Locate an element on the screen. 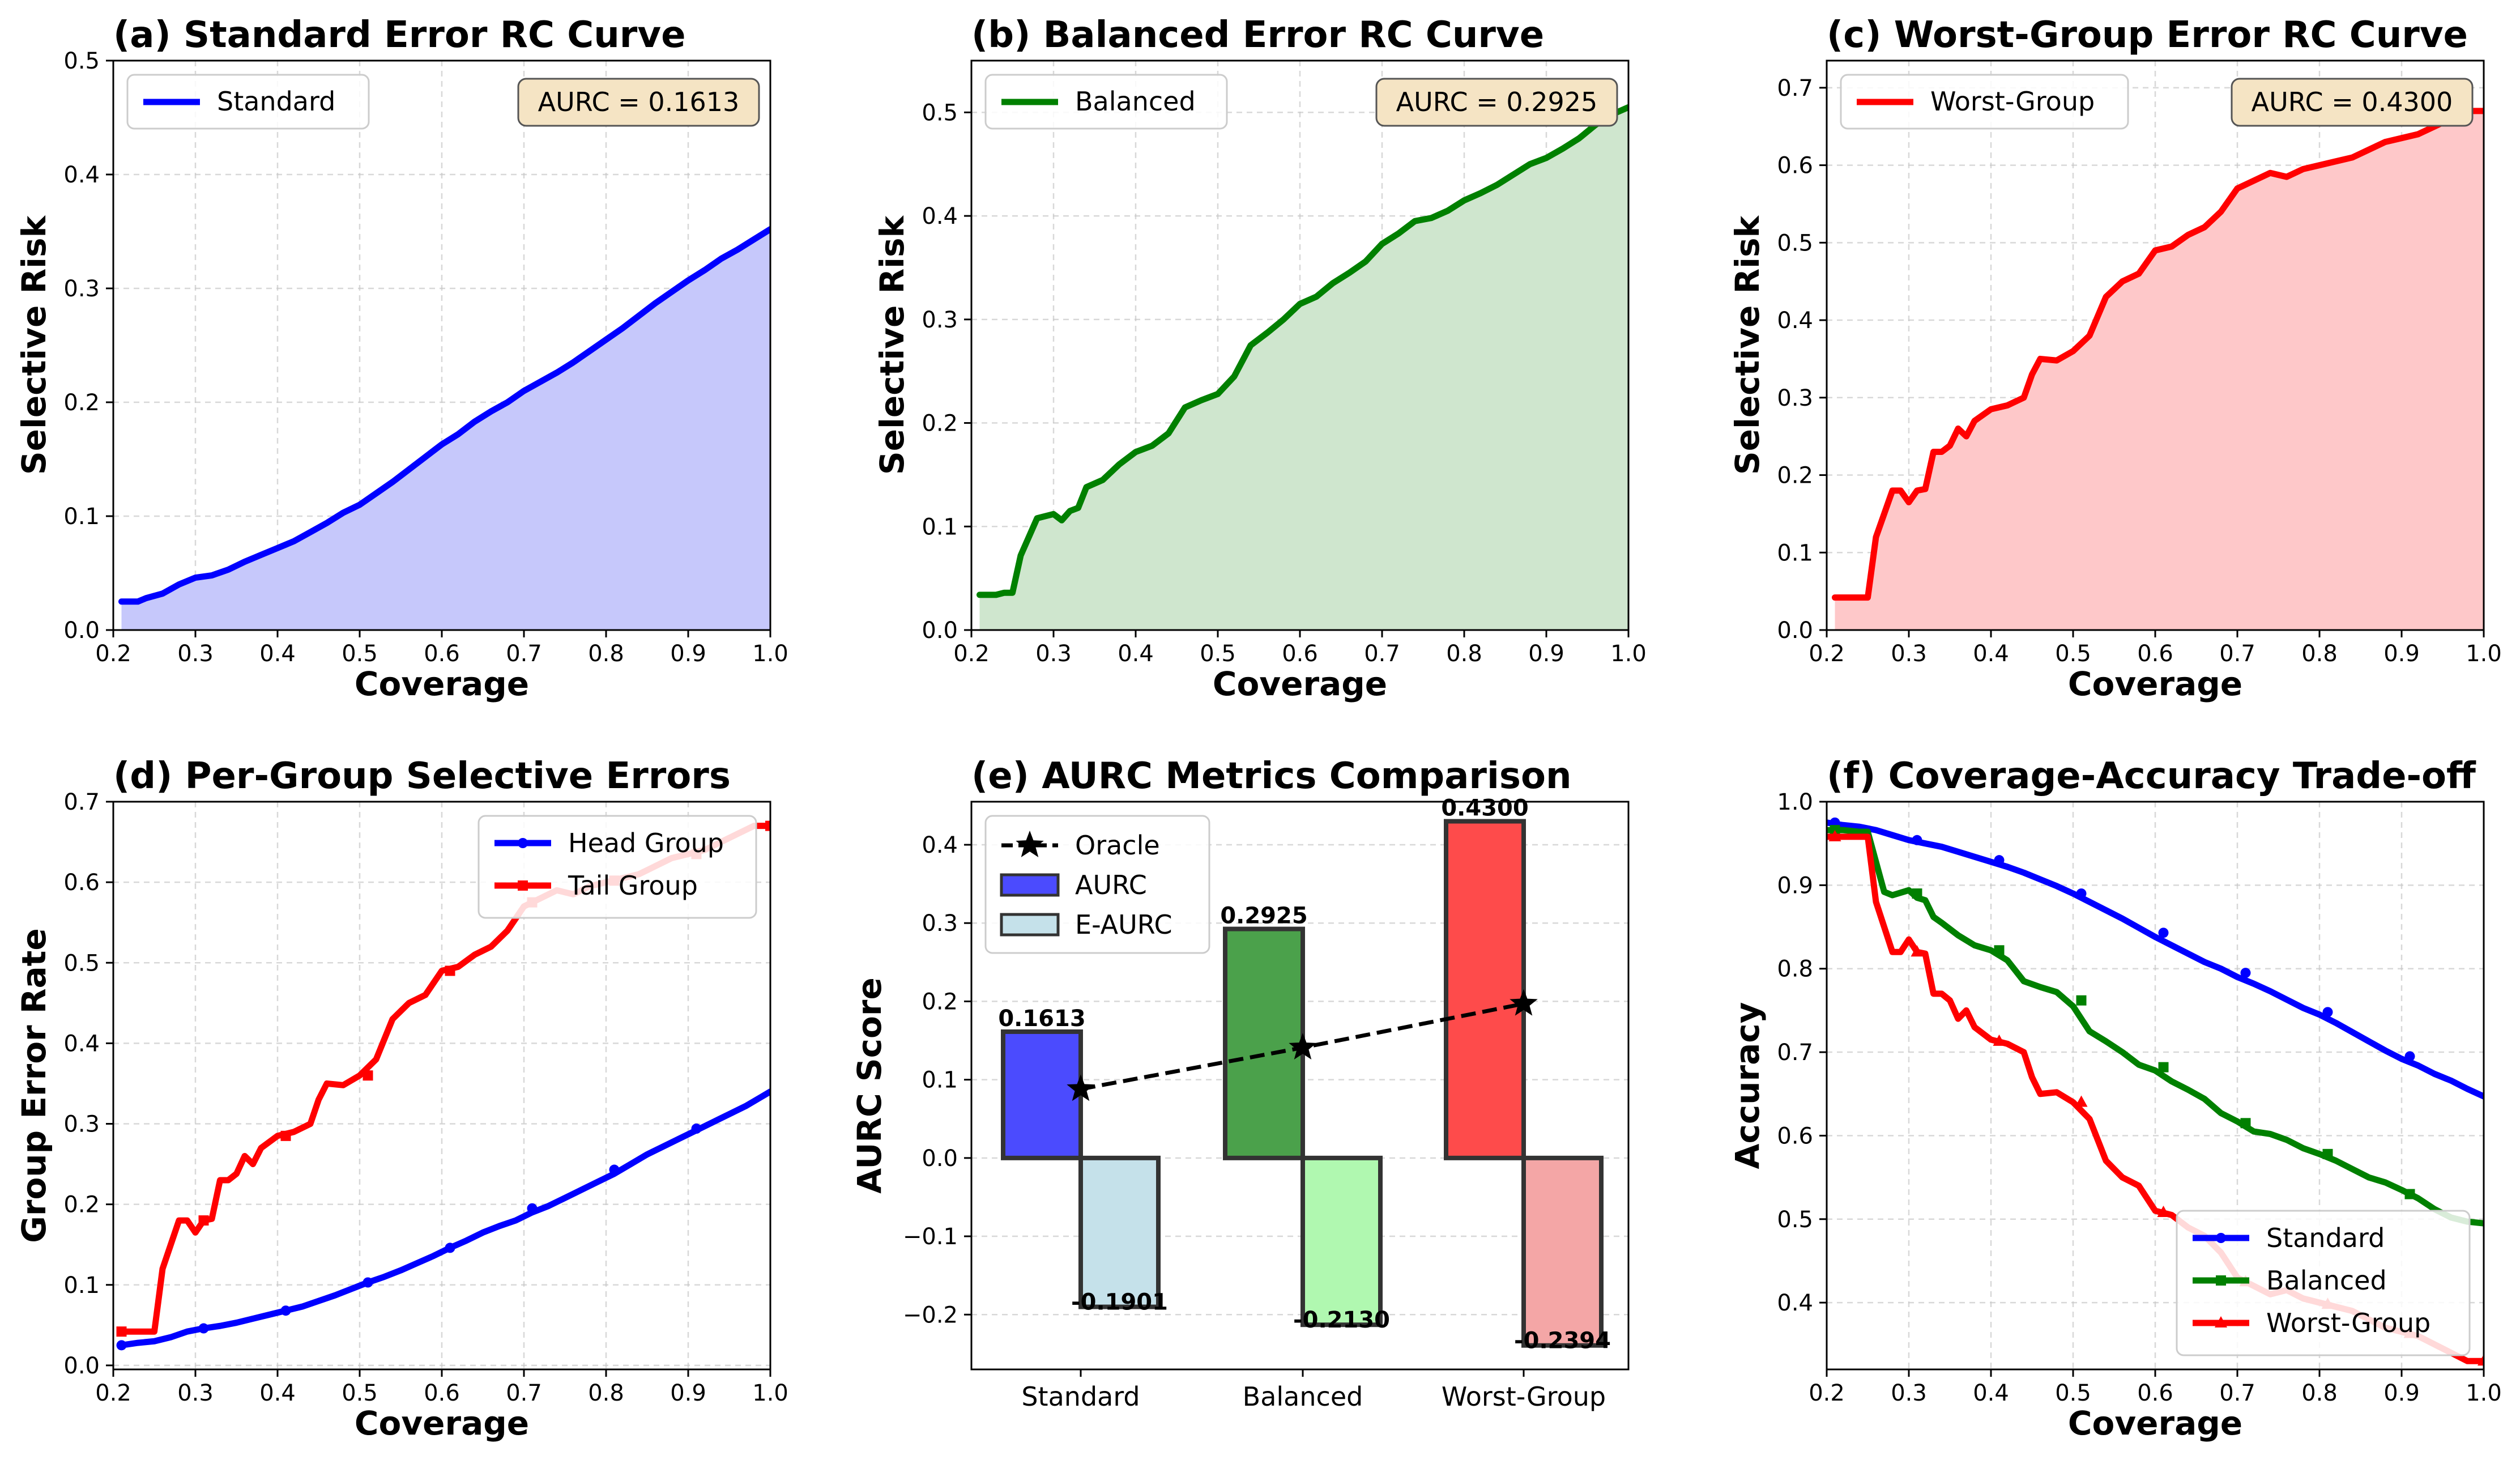 The width and height of the screenshot is (2520, 1468). legend-label: Worst-Group is located at coordinates (2012, 101).